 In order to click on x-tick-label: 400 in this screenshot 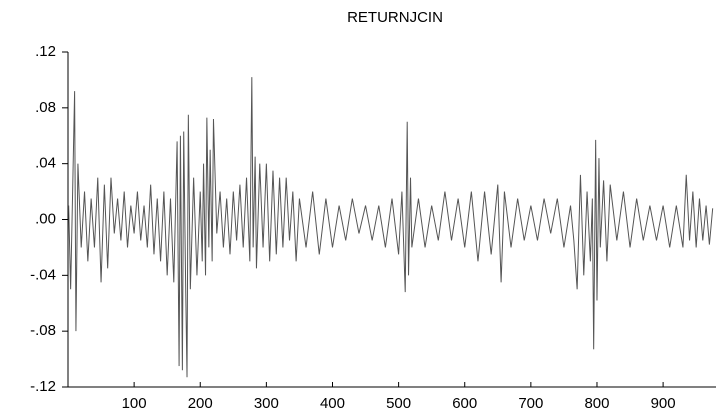, I will do `click(332, 403)`.